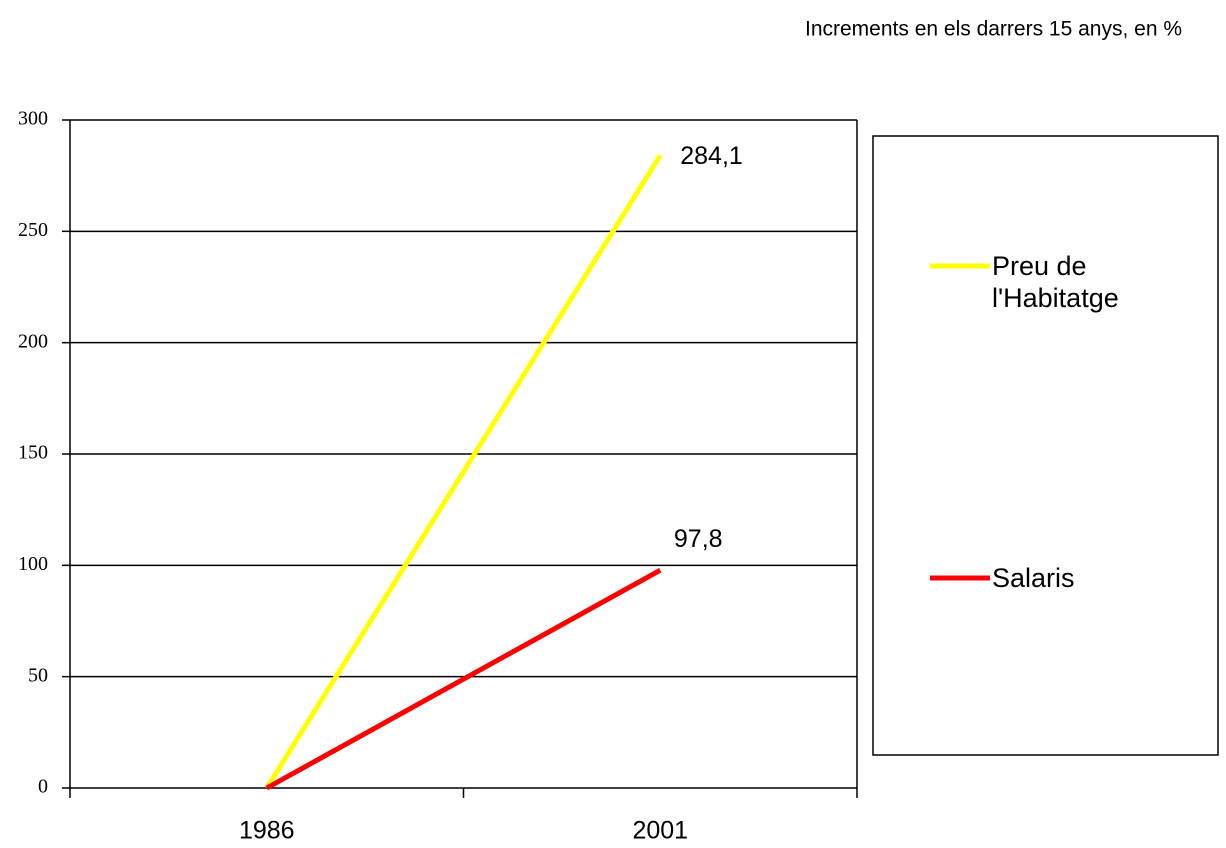 Image resolution: width=1226 pixels, height=848 pixels. What do you see at coordinates (33, 453) in the screenshot?
I see `y-tick-label: 150` at bounding box center [33, 453].